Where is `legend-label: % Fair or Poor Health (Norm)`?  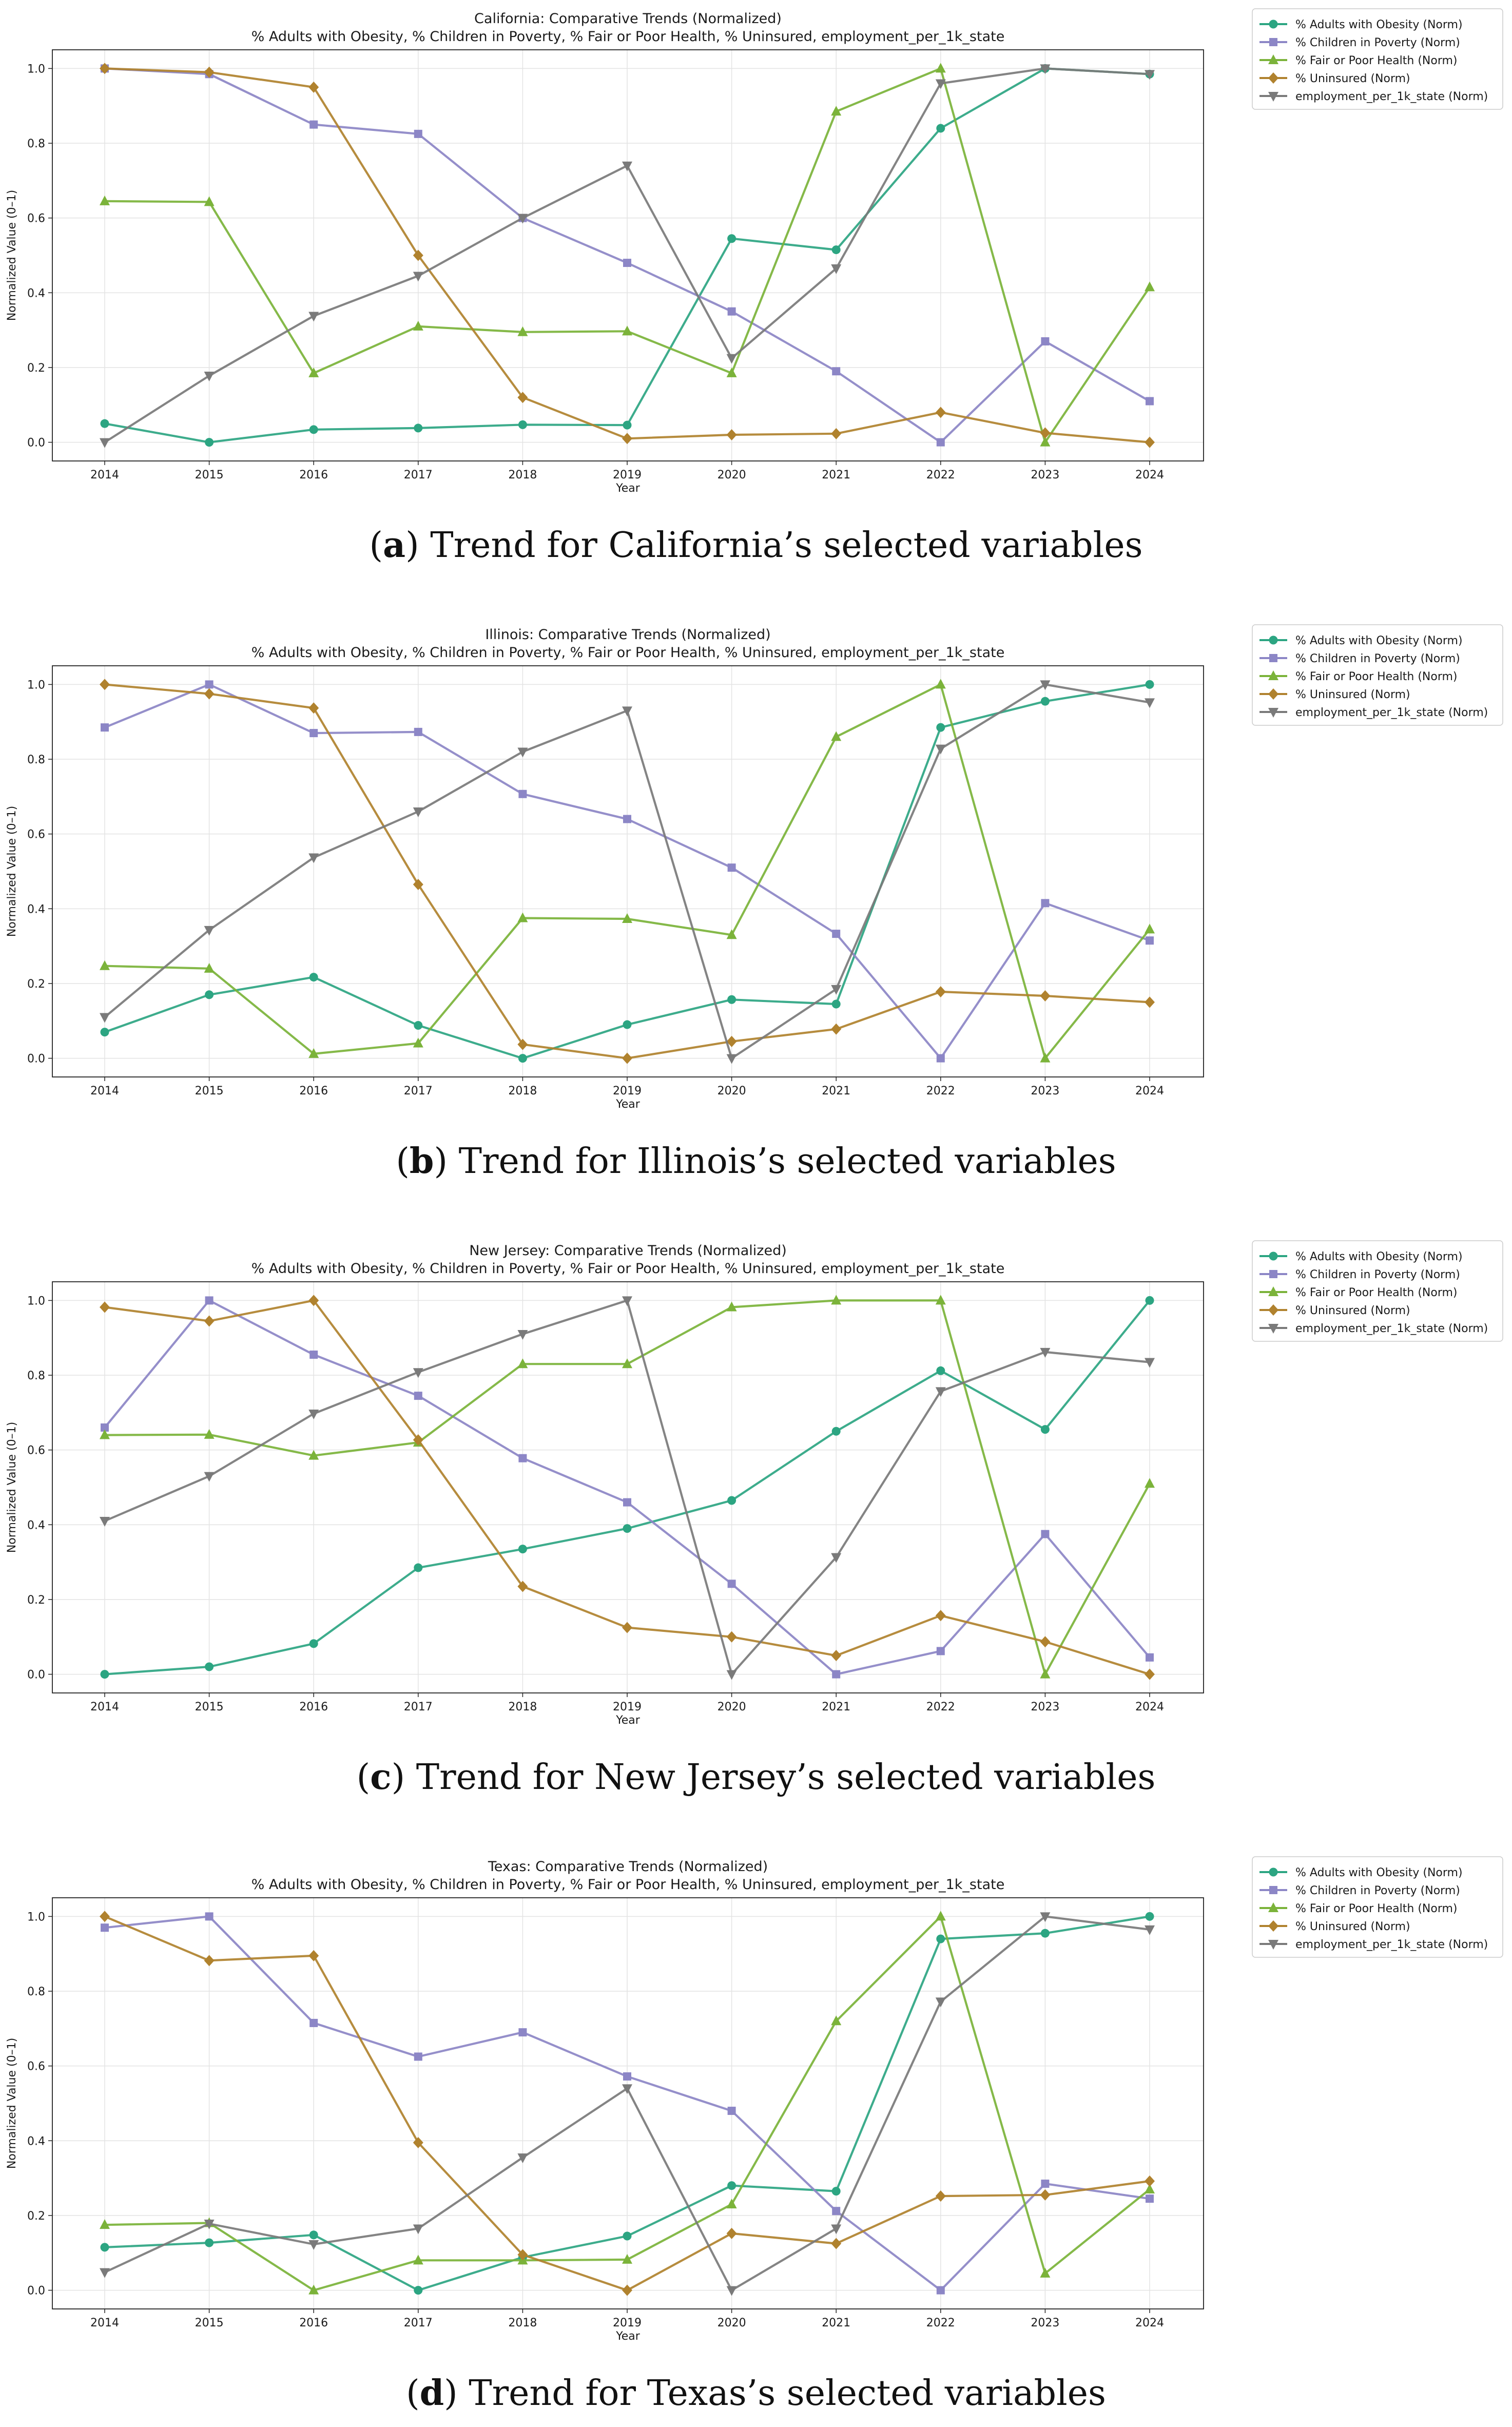
legend-label: % Fair or Poor Health (Norm) is located at coordinates (1377, 1908).